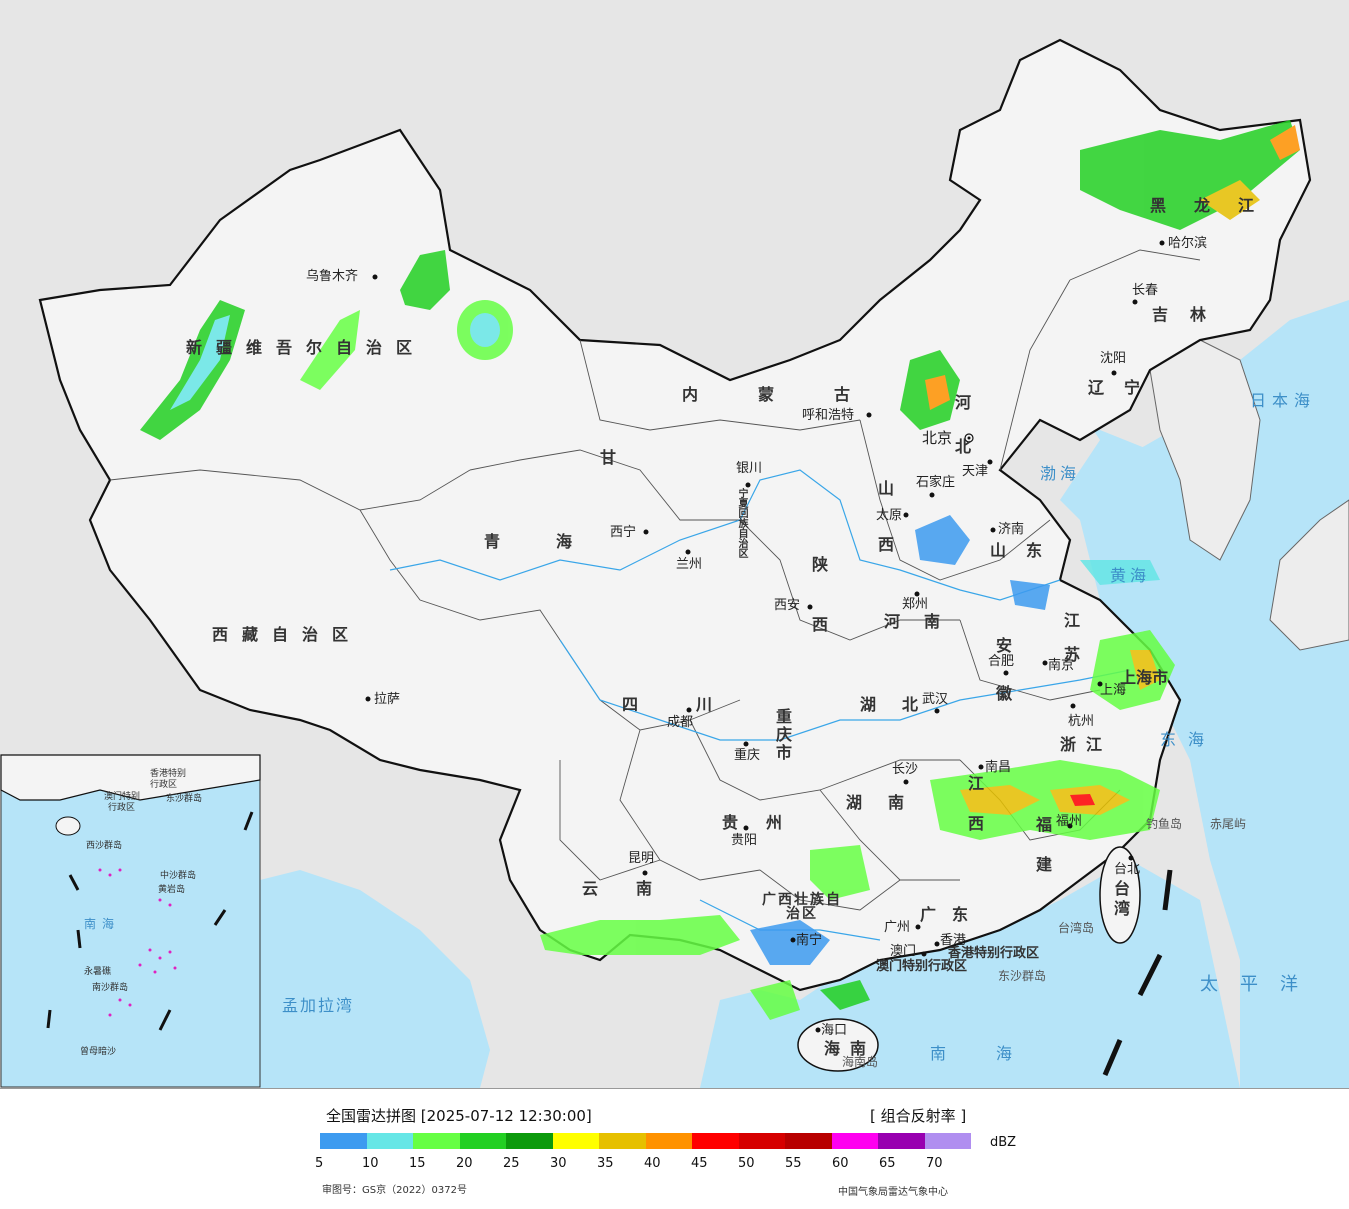  Describe the element at coordinates (1069, 821) in the screenshot. I see `city-fuzhou: 福州` at that location.